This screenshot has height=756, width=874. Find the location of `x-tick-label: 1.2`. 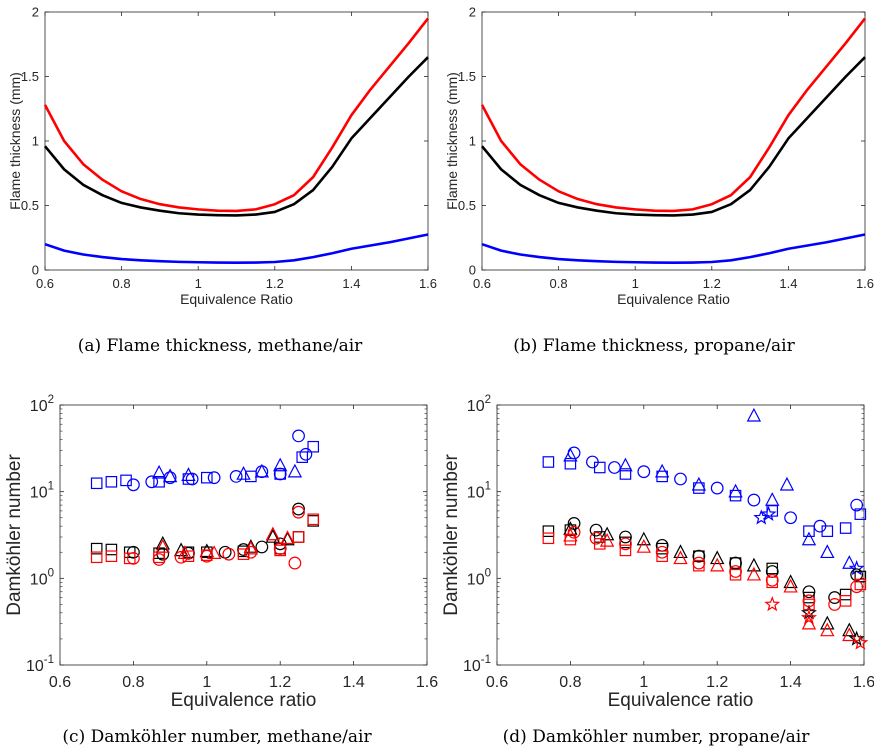

x-tick-label: 1.2 is located at coordinates (712, 283).